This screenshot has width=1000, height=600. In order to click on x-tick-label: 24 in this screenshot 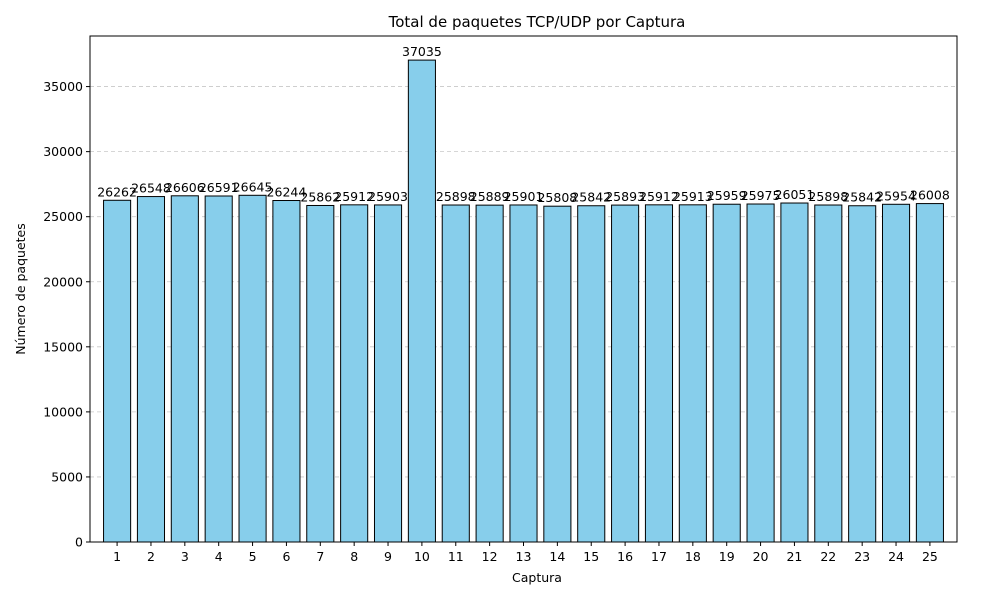, I will do `click(896, 556)`.